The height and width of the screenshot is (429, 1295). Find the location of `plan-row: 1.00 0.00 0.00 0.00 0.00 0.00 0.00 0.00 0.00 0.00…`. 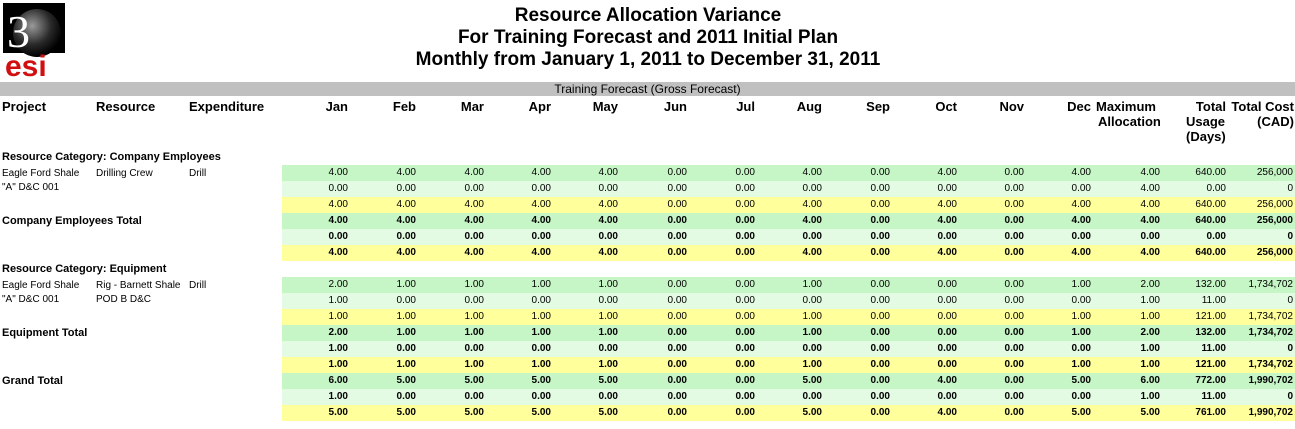

plan-row: 1.00 0.00 0.00 0.00 0.00 0.00 0.00 0.00 0.00 0.00… is located at coordinates (788, 349).